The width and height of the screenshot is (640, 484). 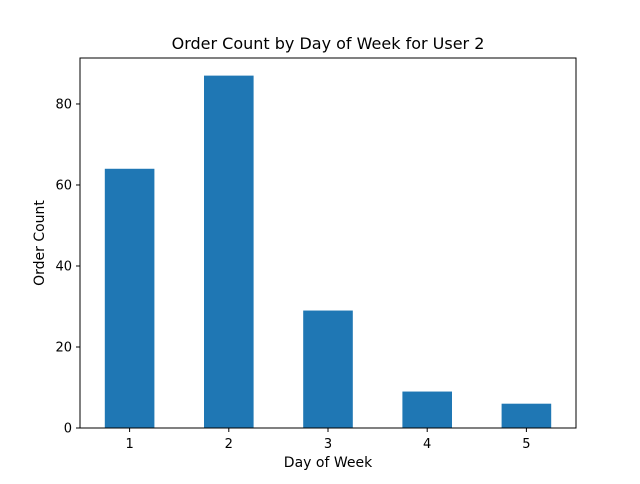 I want to click on x-tick-label: 3, so click(x=328, y=444).